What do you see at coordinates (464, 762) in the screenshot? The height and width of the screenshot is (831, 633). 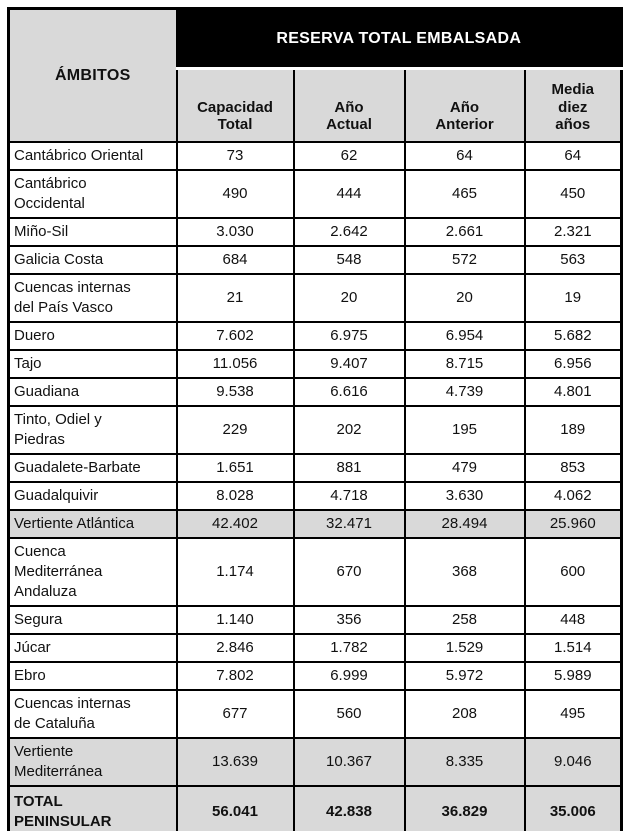 I see `value-cell: 8.335` at bounding box center [464, 762].